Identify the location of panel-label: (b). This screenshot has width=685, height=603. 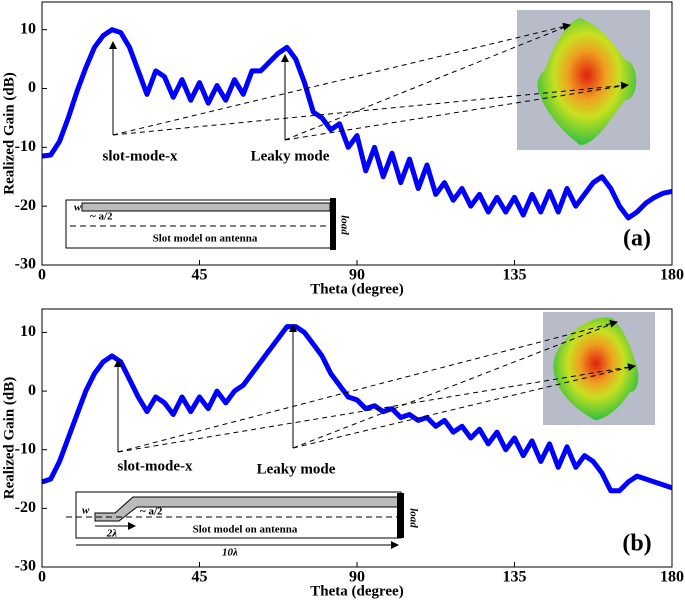
(636, 544).